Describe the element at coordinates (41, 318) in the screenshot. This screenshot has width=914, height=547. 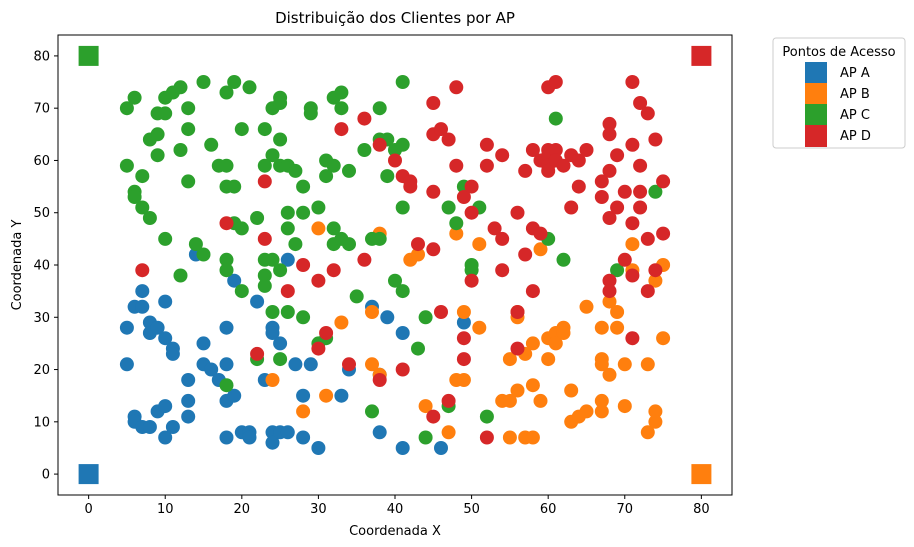
I see `y-tick-label-3: 30` at that location.